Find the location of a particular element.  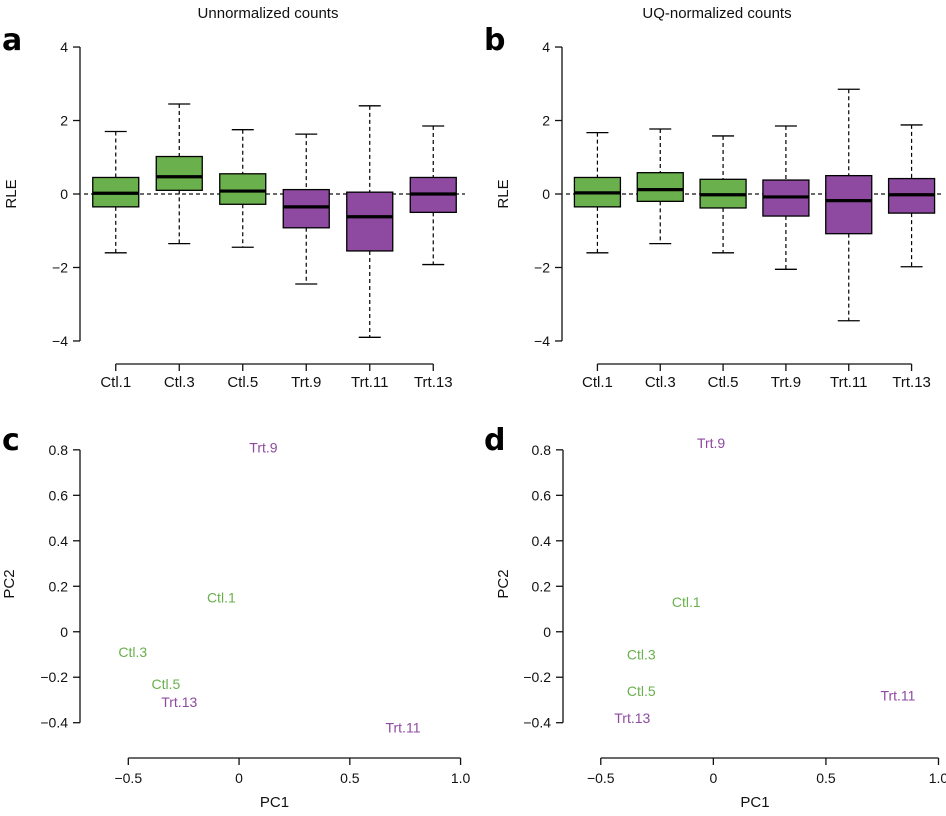

panel-letter-c: c is located at coordinates (11, 440).